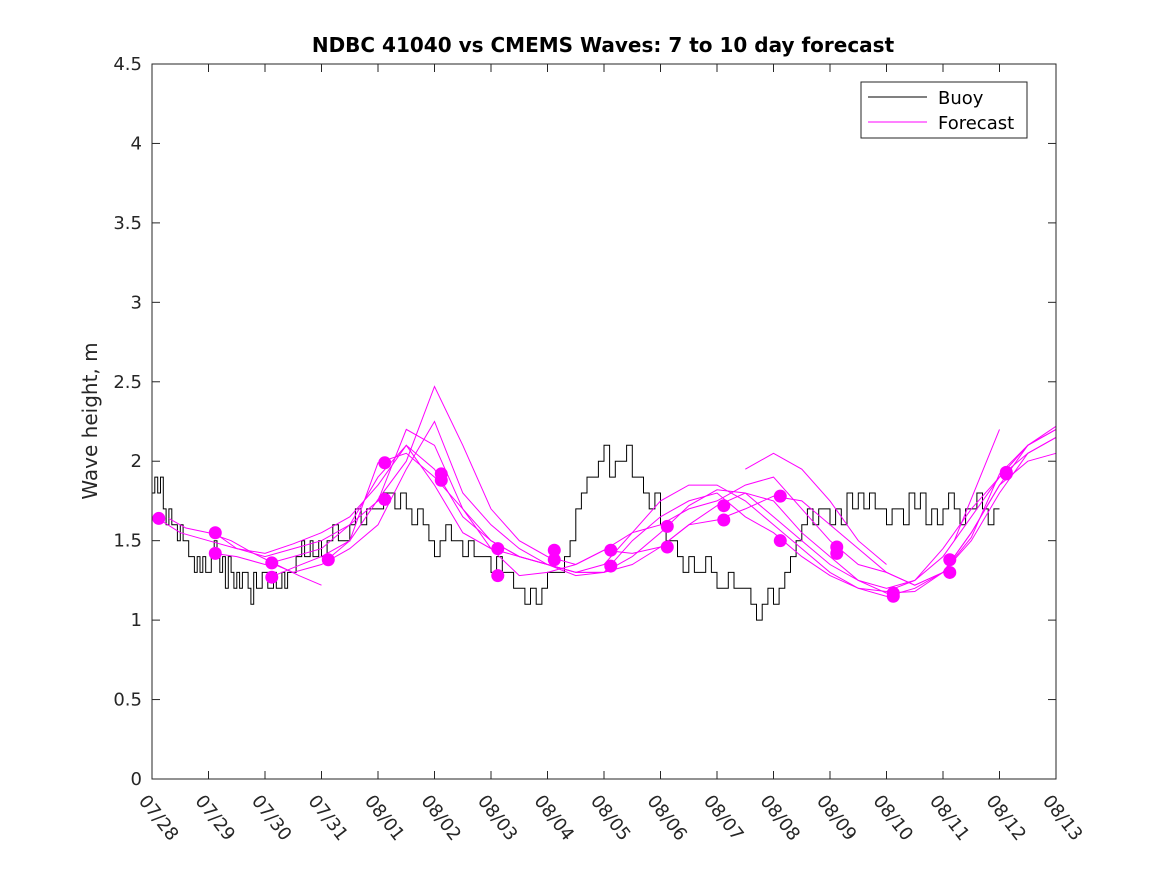 This screenshot has width=1167, height=875. I want to click on legend-box, so click(944, 110).